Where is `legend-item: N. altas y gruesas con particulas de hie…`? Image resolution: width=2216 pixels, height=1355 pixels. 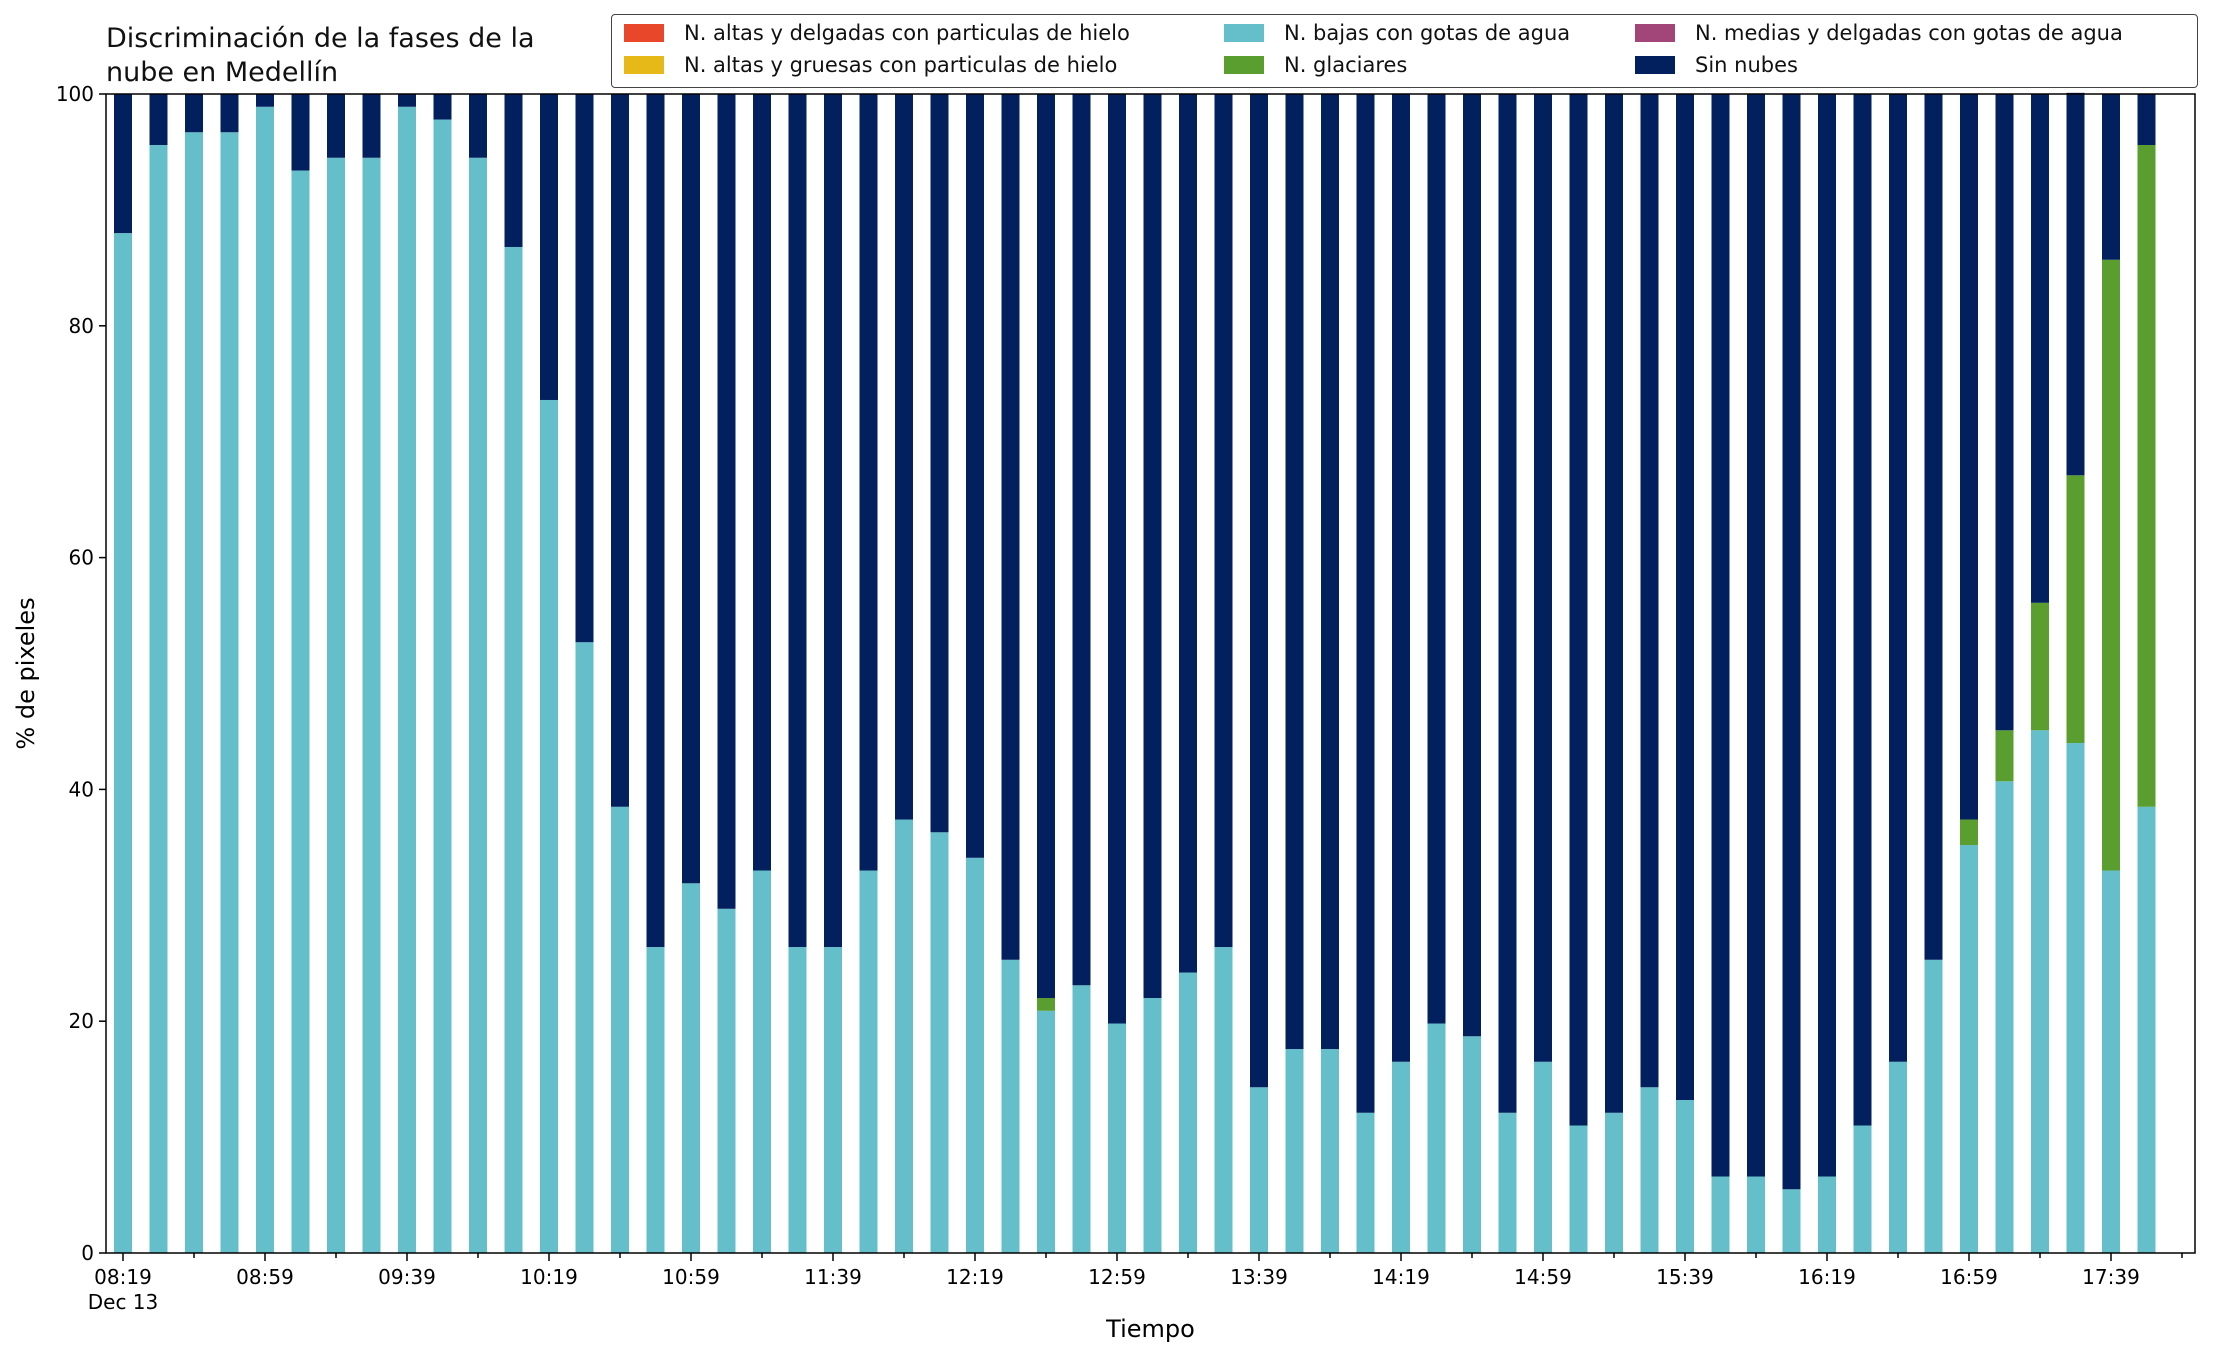 legend-item: N. altas y gruesas con particulas de hie… is located at coordinates (870, 65).